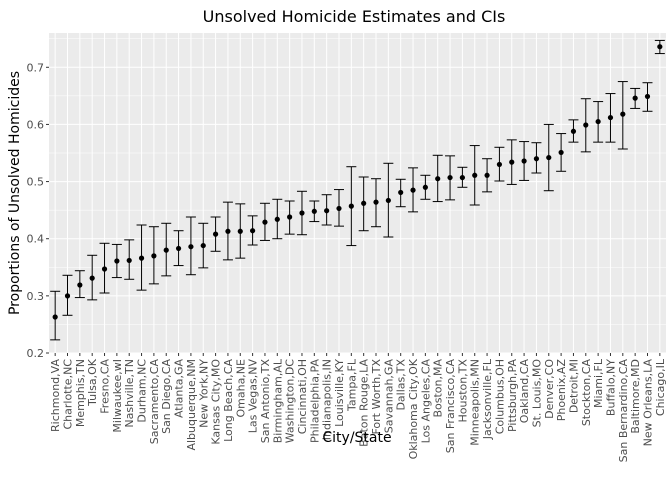 This screenshot has width=672, height=480. Describe the element at coordinates (660, 387) in the screenshot. I see `x-tick-label: Chicago,IL` at that location.